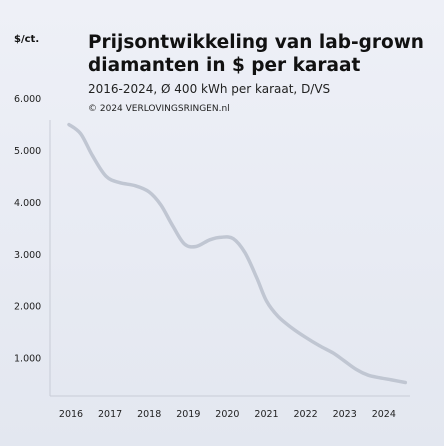 The height and width of the screenshot is (446, 444). What do you see at coordinates (306, 414) in the screenshot?
I see `x-tick-label: 2022` at bounding box center [306, 414].